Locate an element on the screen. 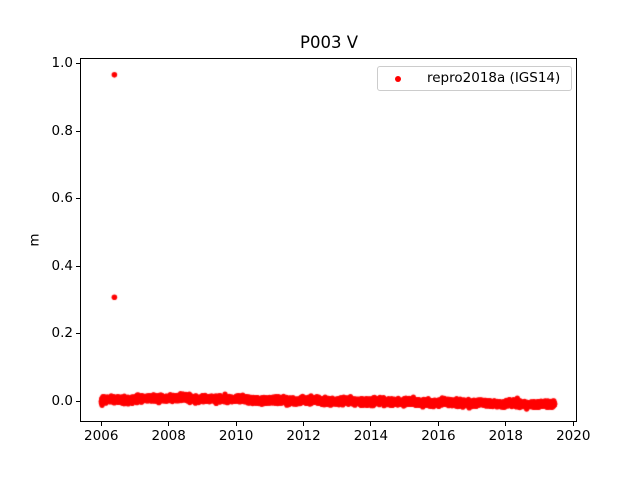 The width and height of the screenshot is (640, 480). x-tick-label: 2018 is located at coordinates (506, 436).